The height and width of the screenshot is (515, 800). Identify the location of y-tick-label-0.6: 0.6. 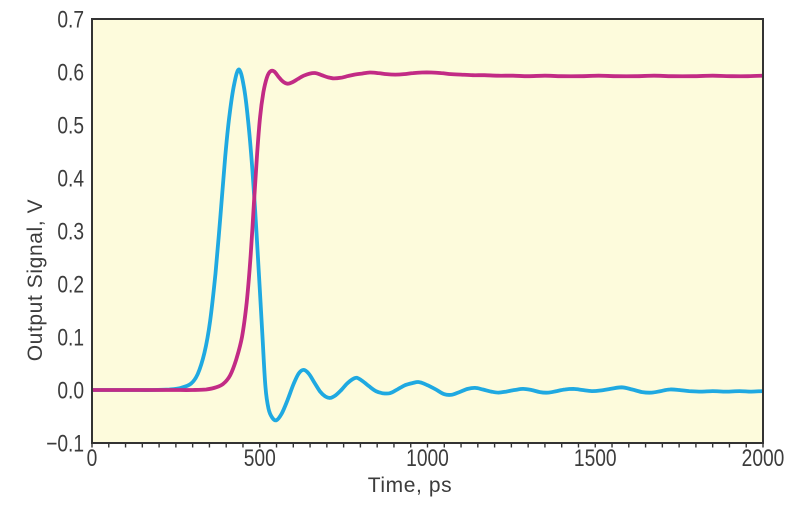
(70, 72).